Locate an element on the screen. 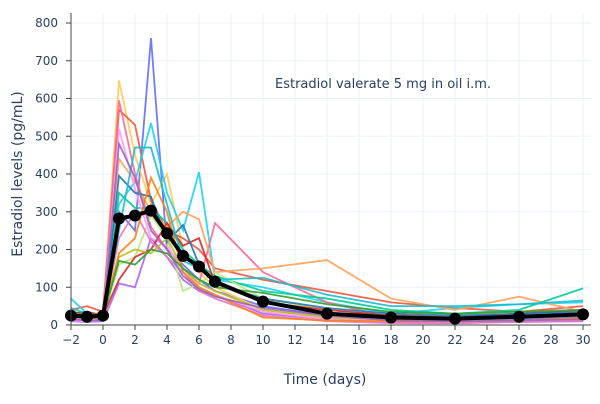 The height and width of the screenshot is (404, 600). y-tick-label: 200 is located at coordinates (46, 250).